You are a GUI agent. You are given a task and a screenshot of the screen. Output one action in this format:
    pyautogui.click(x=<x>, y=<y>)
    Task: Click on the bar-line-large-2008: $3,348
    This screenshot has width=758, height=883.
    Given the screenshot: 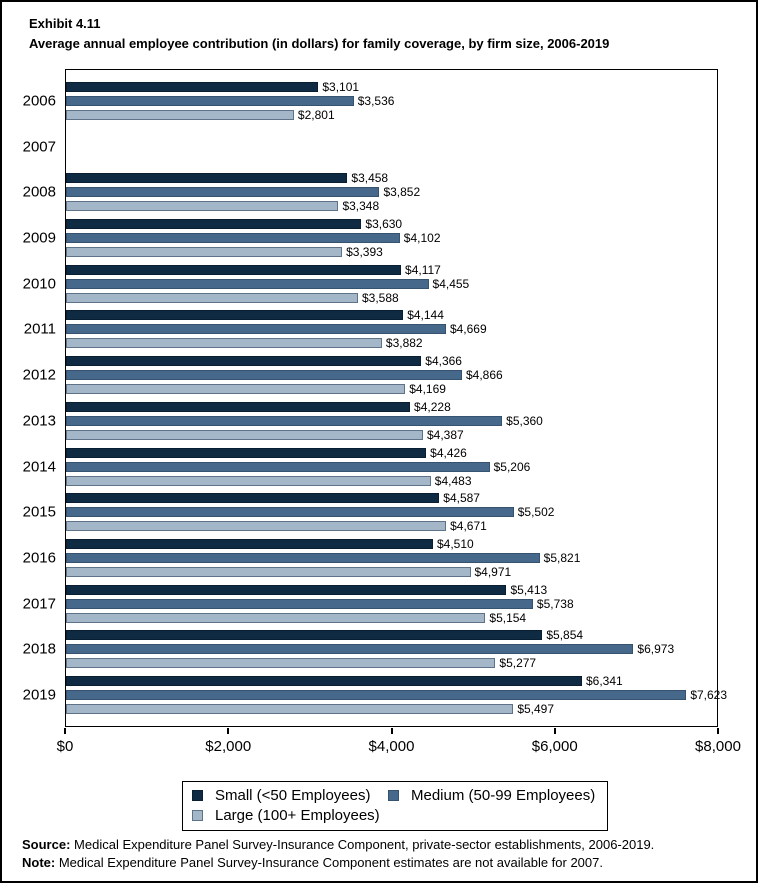 What is the action you would take?
    pyautogui.click(x=391, y=206)
    